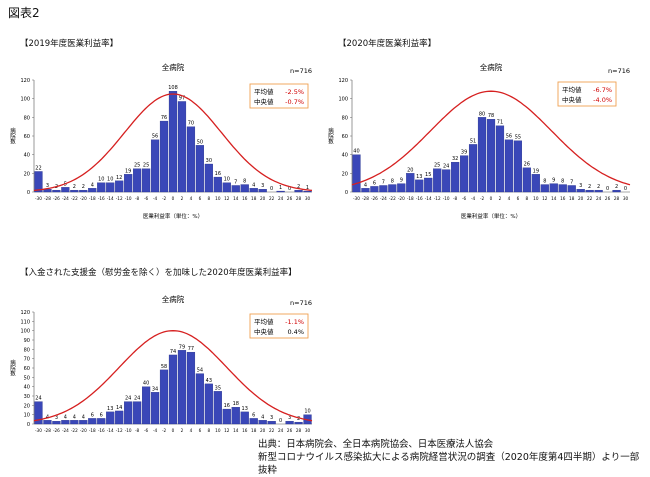 This screenshot has height=477, width=650. I want to click on x-tick-label: -24, so click(383, 198).